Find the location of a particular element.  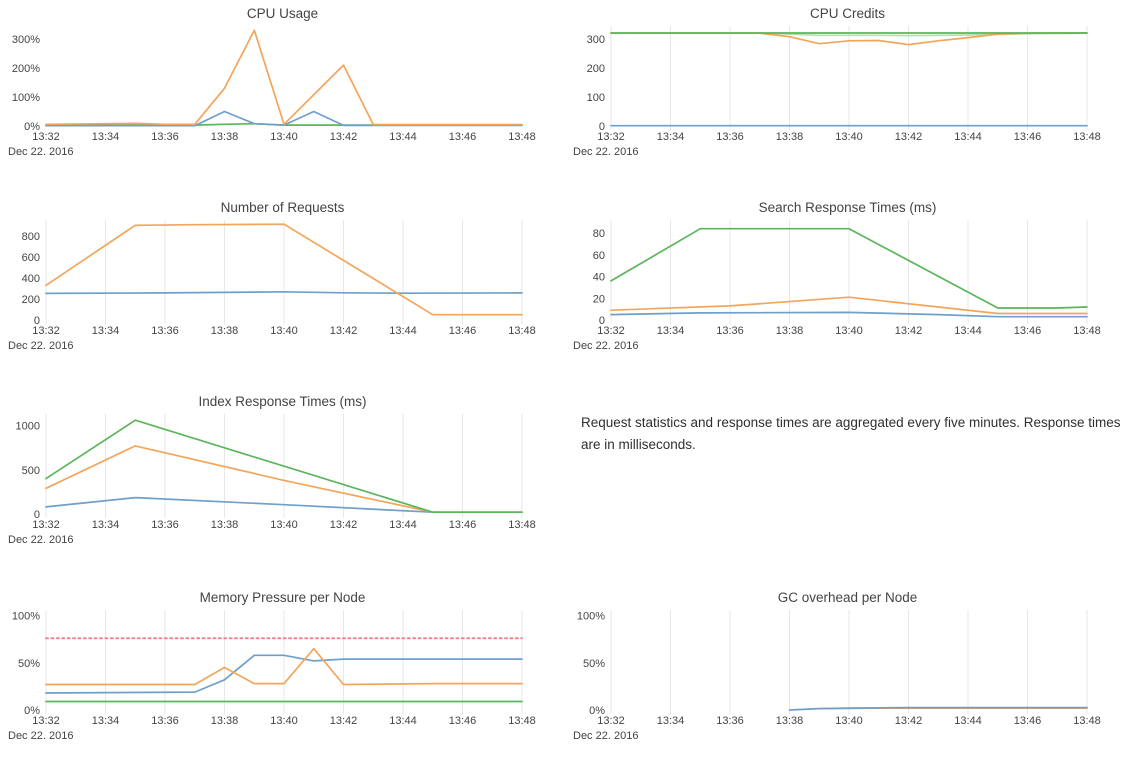

y-tick-label: 80 is located at coordinates (599, 234).